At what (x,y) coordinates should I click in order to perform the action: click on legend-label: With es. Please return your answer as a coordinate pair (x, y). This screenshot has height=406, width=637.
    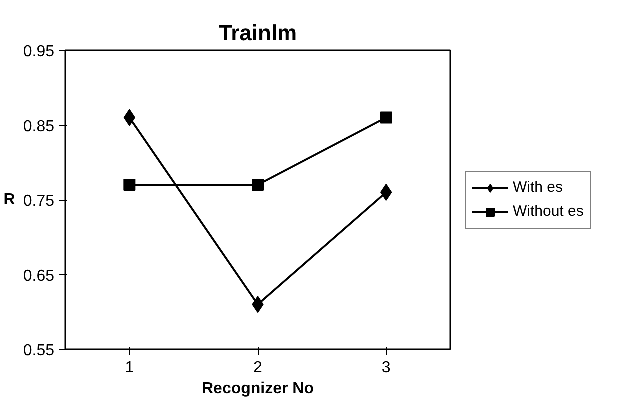
    Looking at the image, I should click on (538, 187).